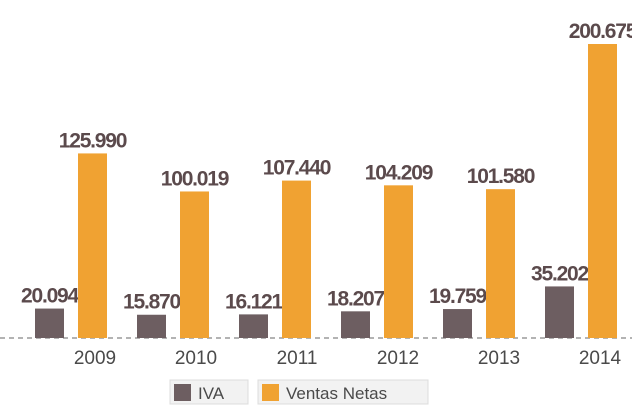  I want to click on value-label: 125.990, so click(93, 140).